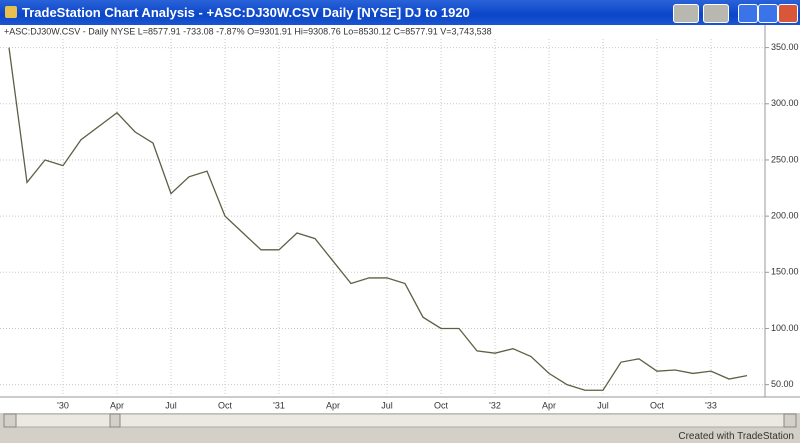  Describe the element at coordinates (768, 13) in the screenshot. I see `maximize-button` at that location.